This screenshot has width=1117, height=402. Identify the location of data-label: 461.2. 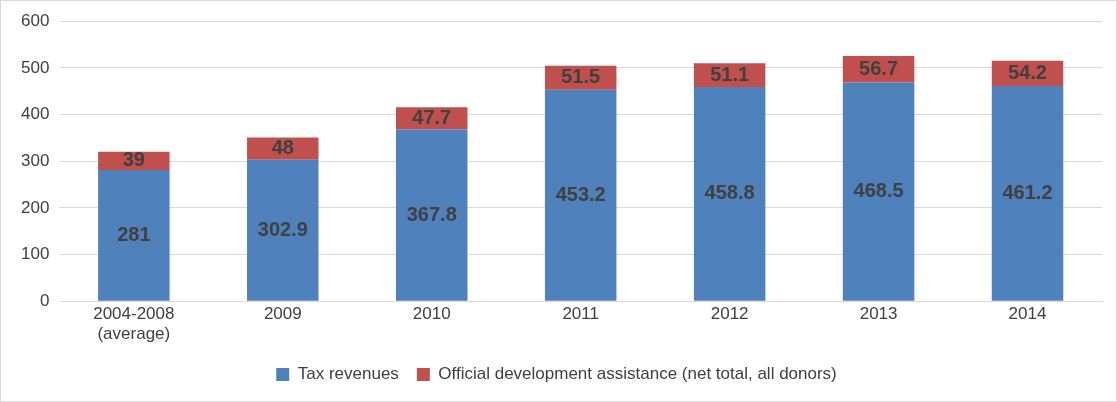
(1027, 191).